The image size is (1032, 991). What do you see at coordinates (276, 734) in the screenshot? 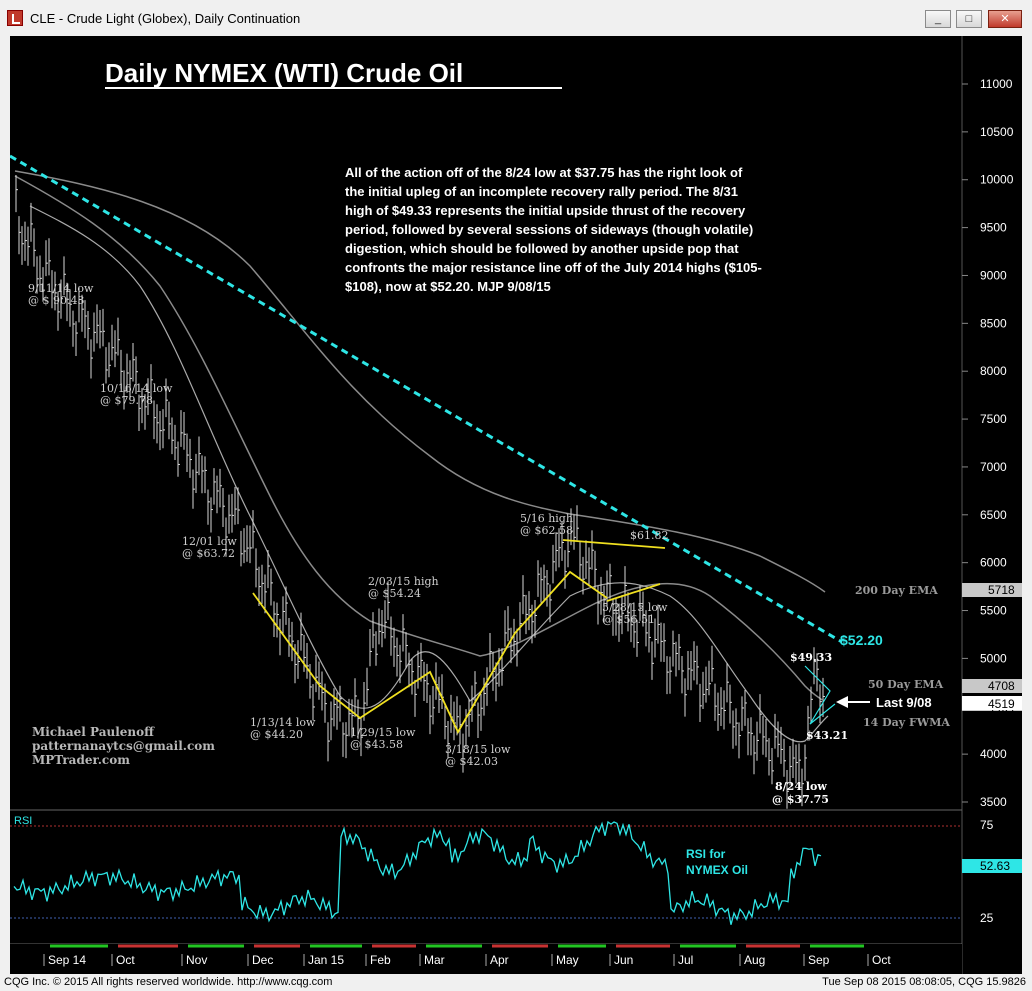
I see `annotation-label: @ $44.20` at bounding box center [276, 734].